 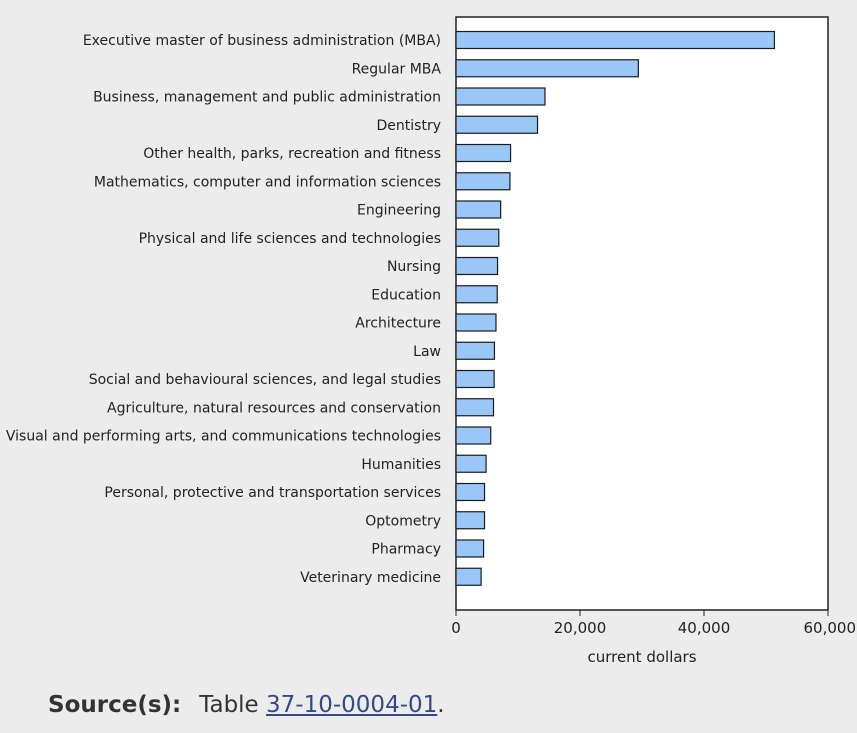 I want to click on source-note: Source(s): Table 37-10-0004-01., so click(x=246, y=705).